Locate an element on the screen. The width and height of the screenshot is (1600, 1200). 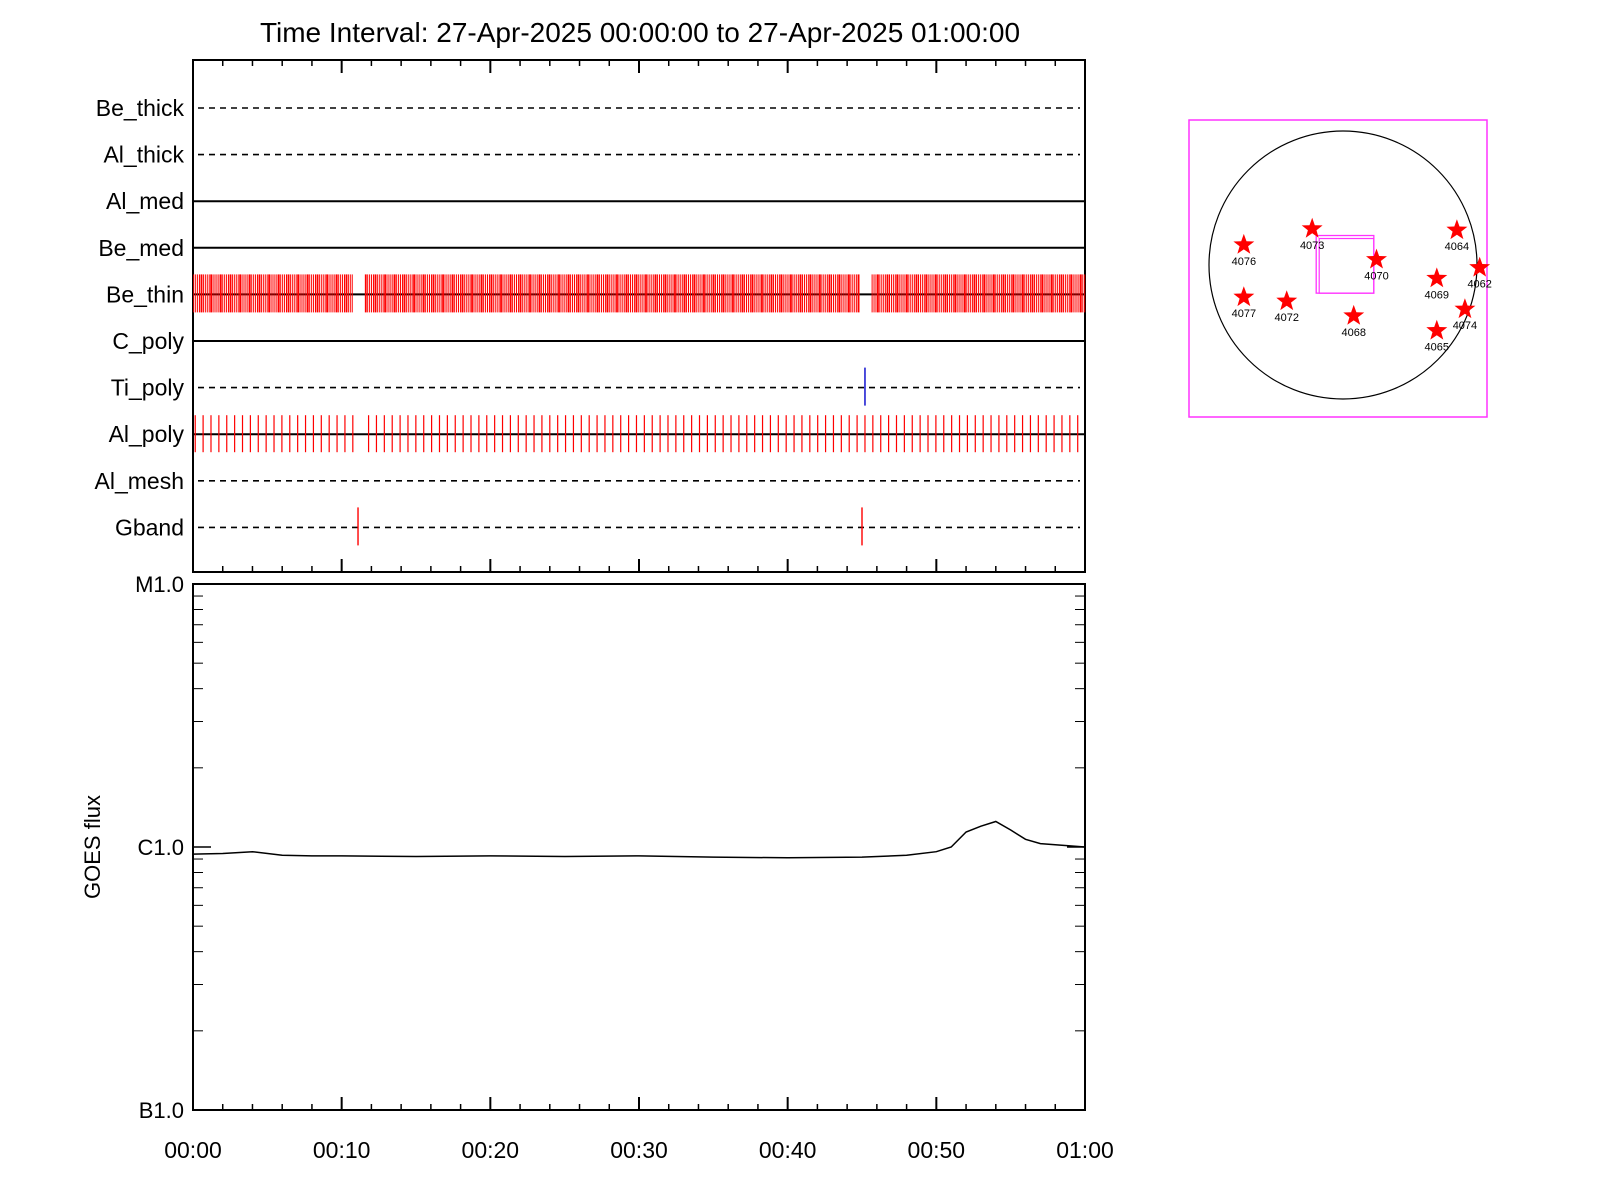
x-tick-label: 00:20 is located at coordinates (491, 1150).